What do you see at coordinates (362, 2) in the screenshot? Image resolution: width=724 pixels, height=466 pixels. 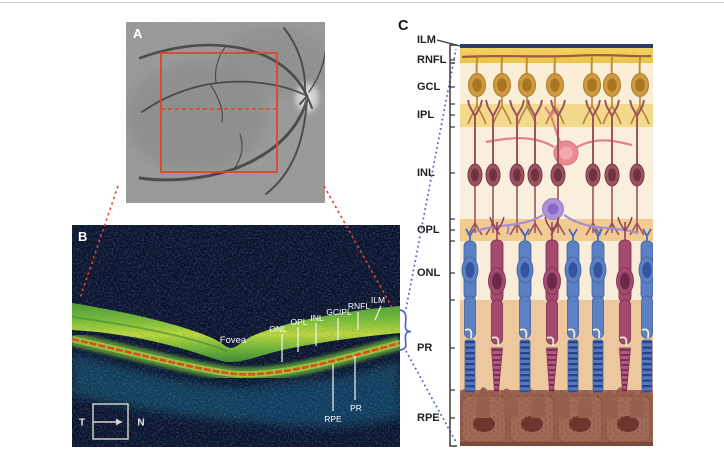 I see `top-border-line` at bounding box center [362, 2].